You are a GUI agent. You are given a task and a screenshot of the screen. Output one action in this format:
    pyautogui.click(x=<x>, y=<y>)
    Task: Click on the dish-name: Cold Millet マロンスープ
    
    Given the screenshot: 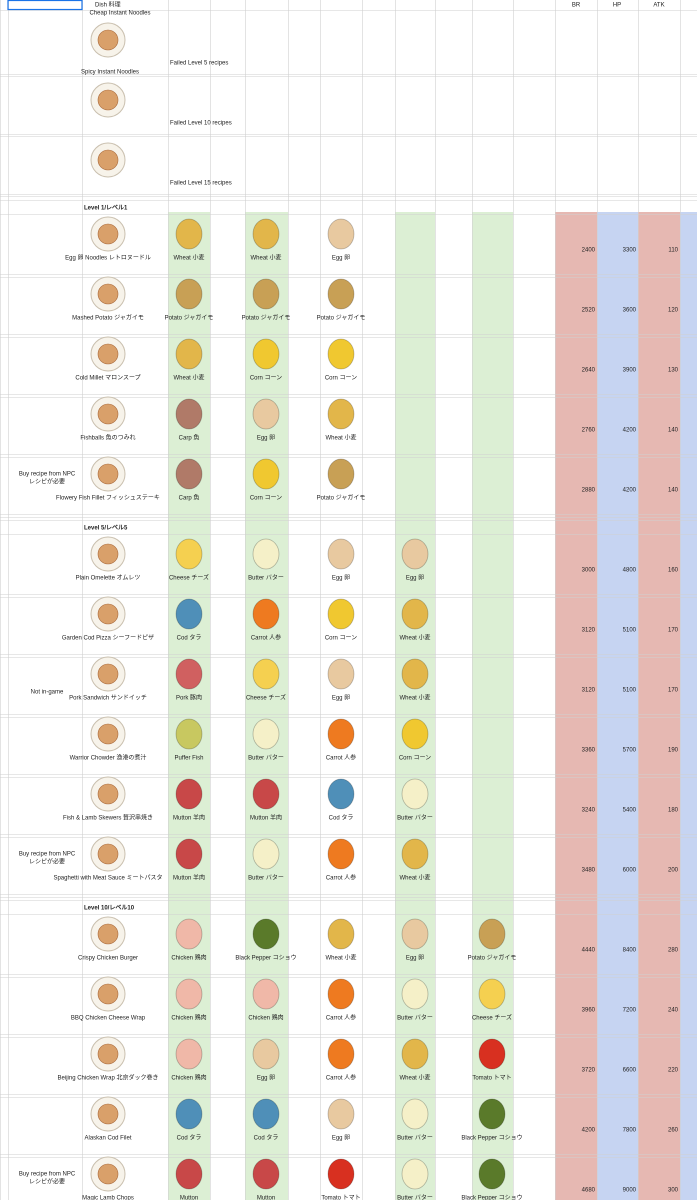 What is the action you would take?
    pyautogui.click(x=107, y=378)
    